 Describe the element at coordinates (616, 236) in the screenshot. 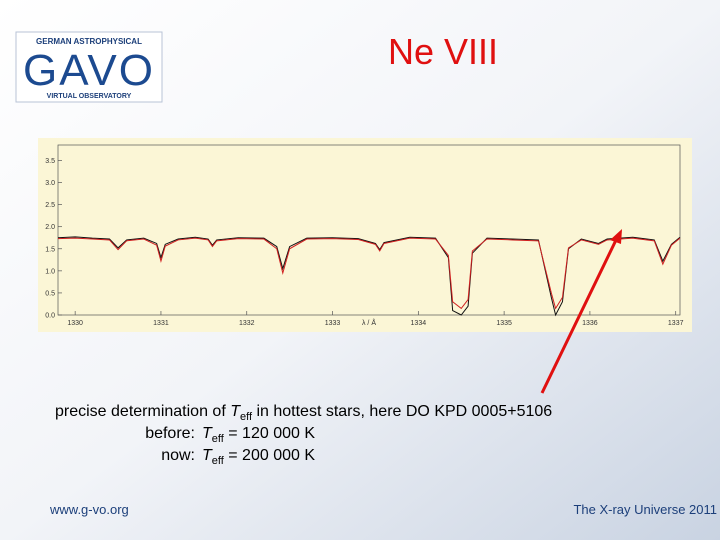

I see `arrow-head` at that location.